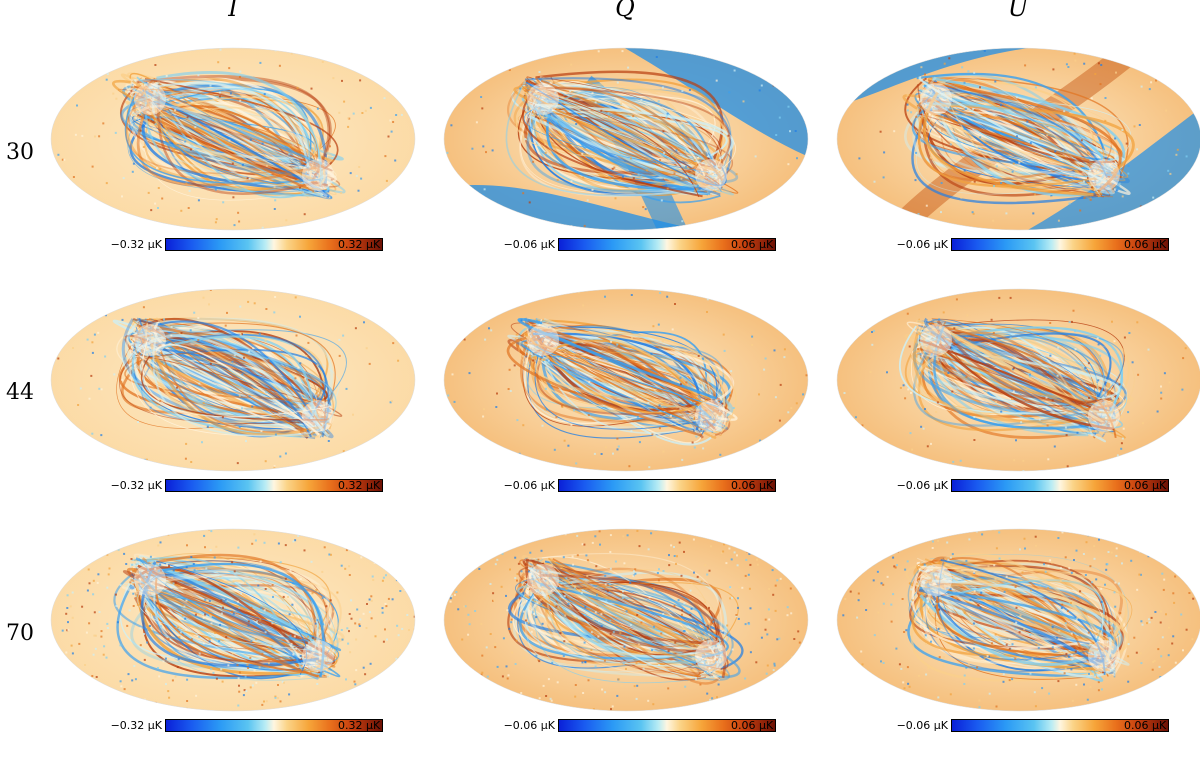 The width and height of the screenshot is (1200, 768). I want to click on panel-30-U: −0.06 μK 0.06 μK, so click(1014, 167).